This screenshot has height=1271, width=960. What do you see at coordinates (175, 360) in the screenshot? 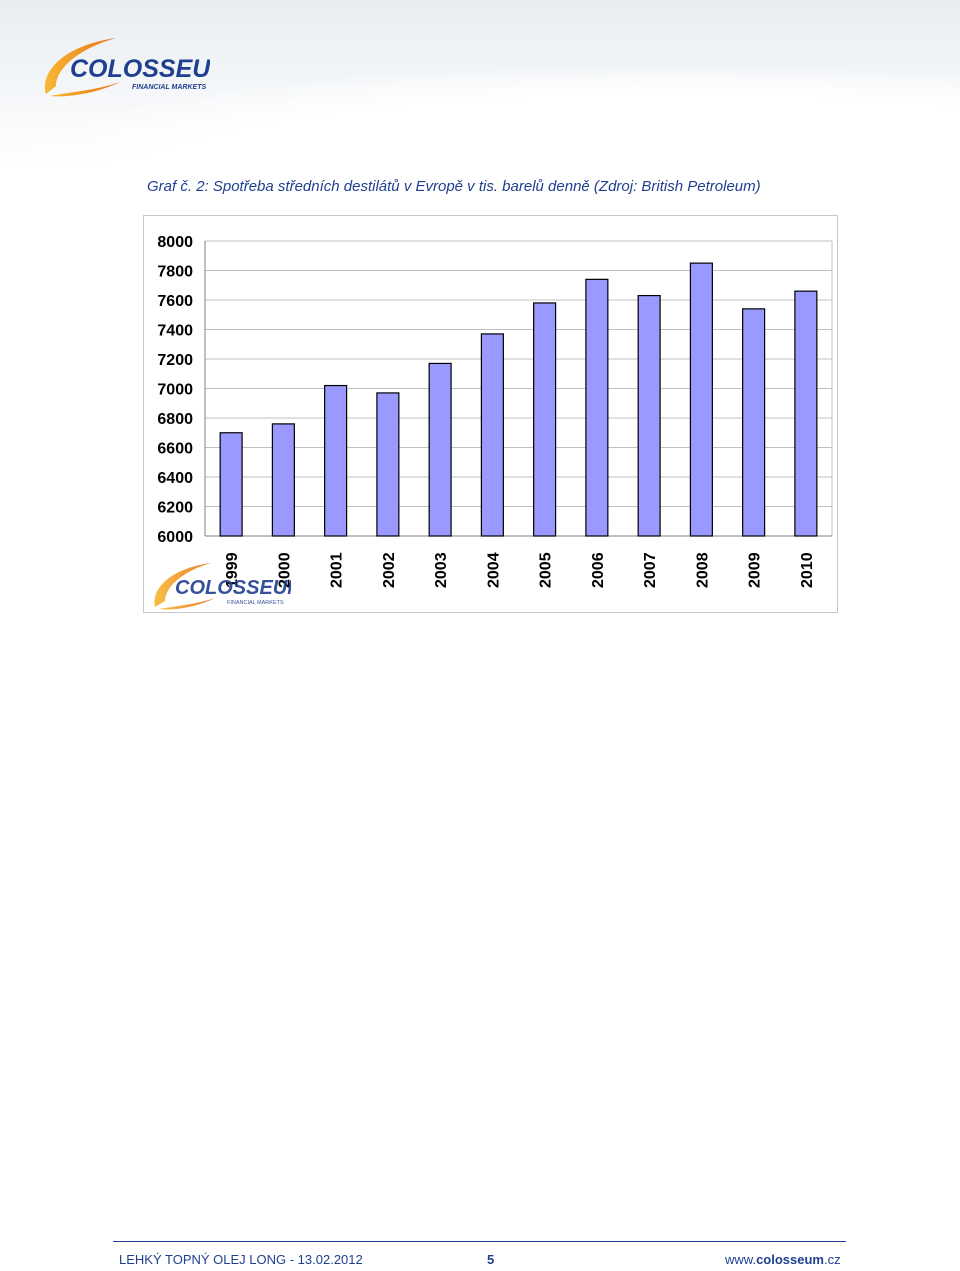
I see `y-tick-label: 7200` at bounding box center [175, 360].